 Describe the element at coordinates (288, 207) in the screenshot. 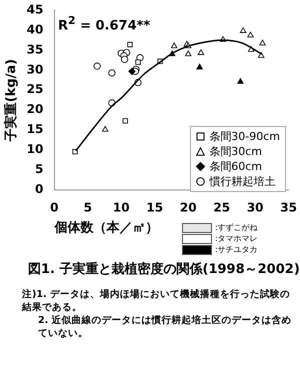

I see `x-tick-label: 35` at that location.